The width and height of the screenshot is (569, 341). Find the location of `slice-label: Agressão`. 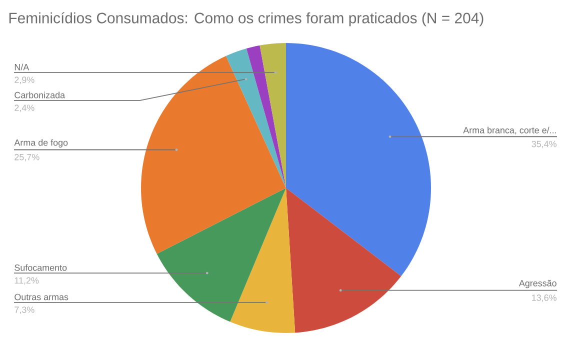

slice-label: Agressão is located at coordinates (537, 284).